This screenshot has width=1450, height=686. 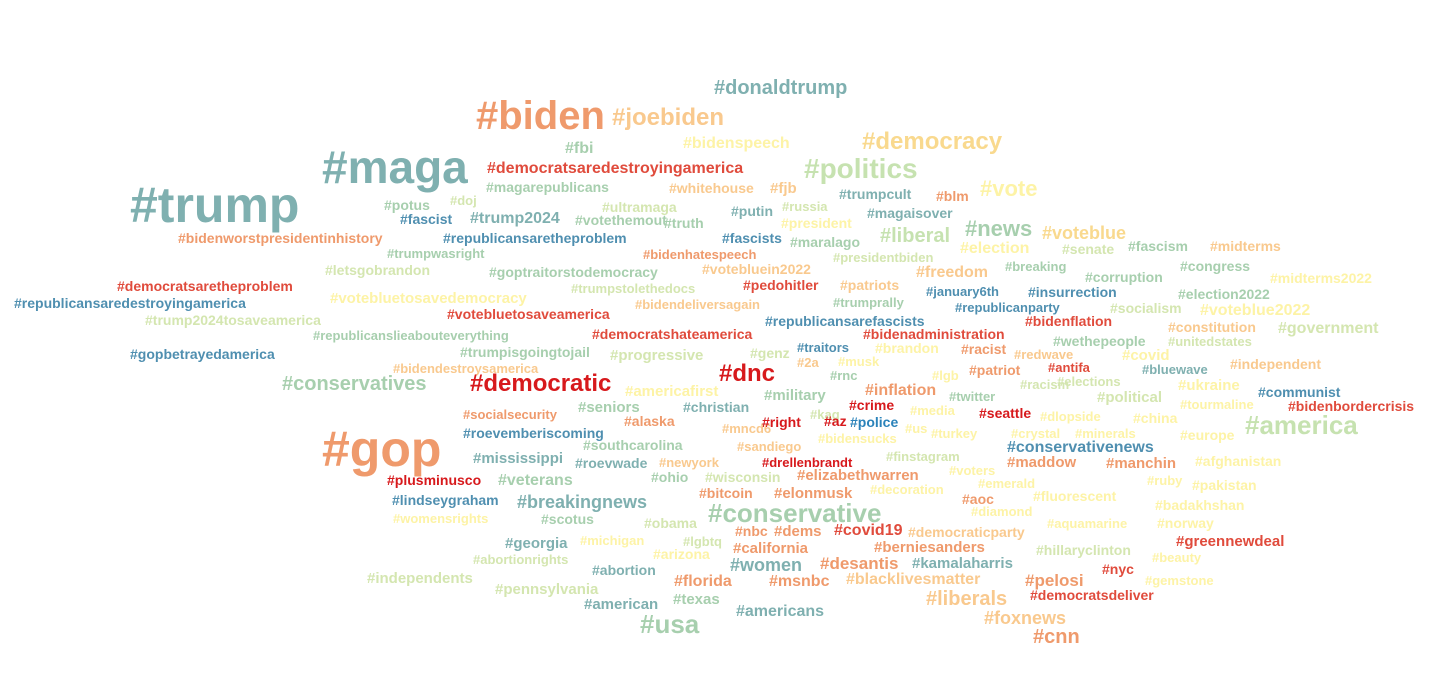 What do you see at coordinates (689, 462) in the screenshot?
I see `hashtag-newyork: #newyork` at bounding box center [689, 462].